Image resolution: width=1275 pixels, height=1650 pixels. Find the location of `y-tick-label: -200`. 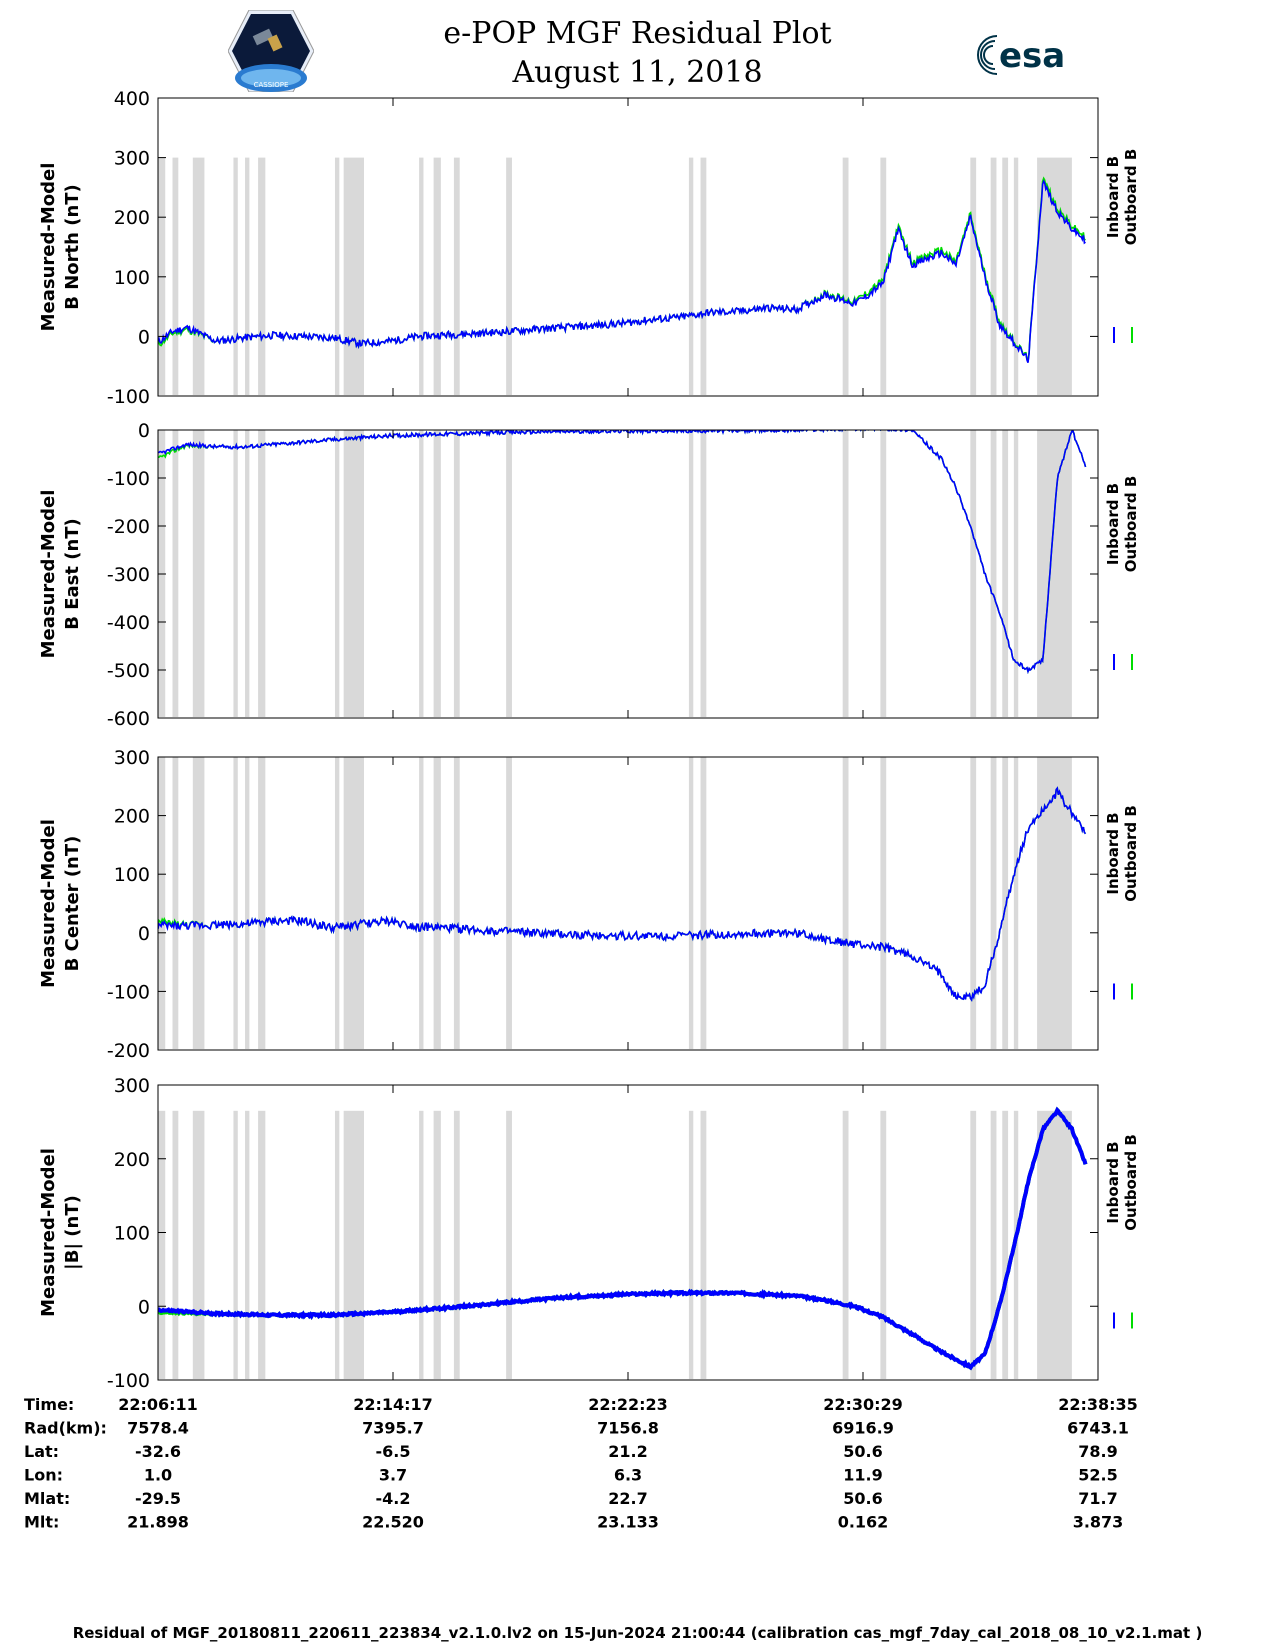

y-tick-label: -200 is located at coordinates (128, 1051).